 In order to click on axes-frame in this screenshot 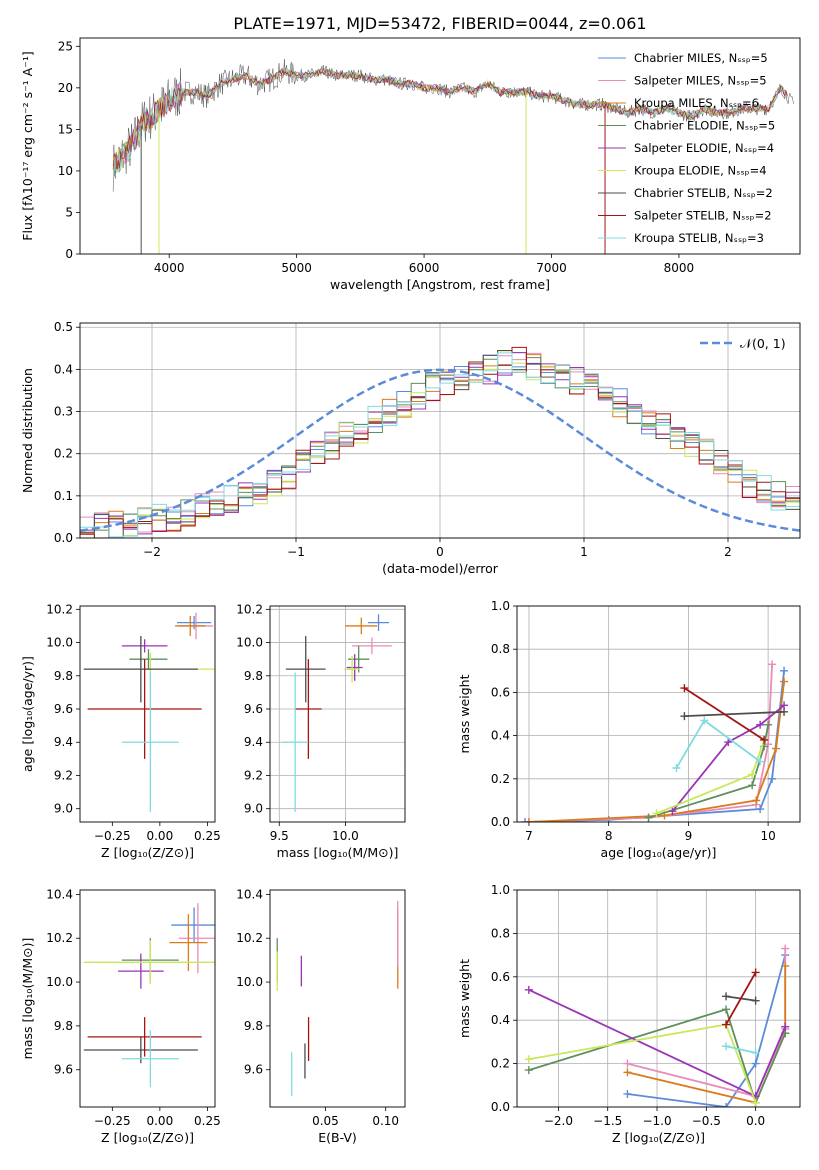, I will do `click(147, 714)`.